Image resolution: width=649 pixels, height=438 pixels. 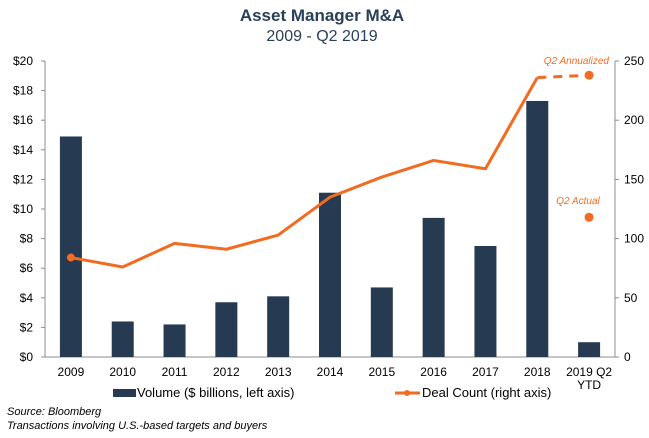 What do you see at coordinates (321, 36) in the screenshot?
I see `chart-subtitle: 2009 - Q2 2019` at bounding box center [321, 36].